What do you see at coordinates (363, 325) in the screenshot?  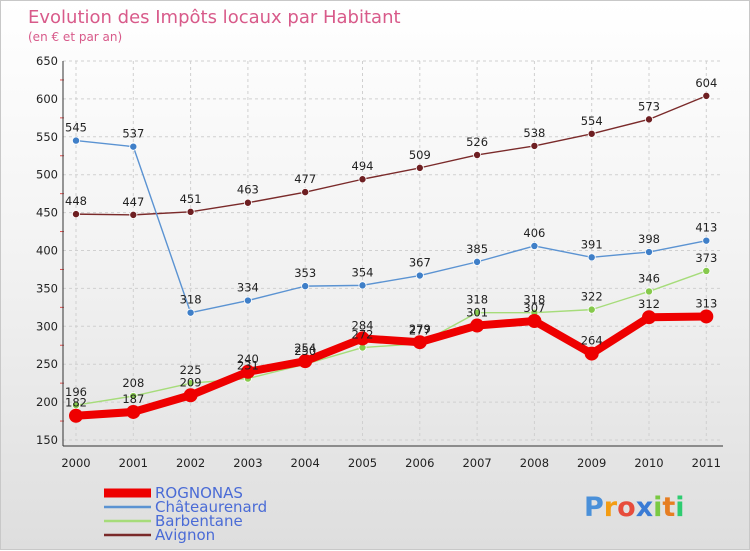 I see `data-label-rognonas: 284` at bounding box center [363, 325].